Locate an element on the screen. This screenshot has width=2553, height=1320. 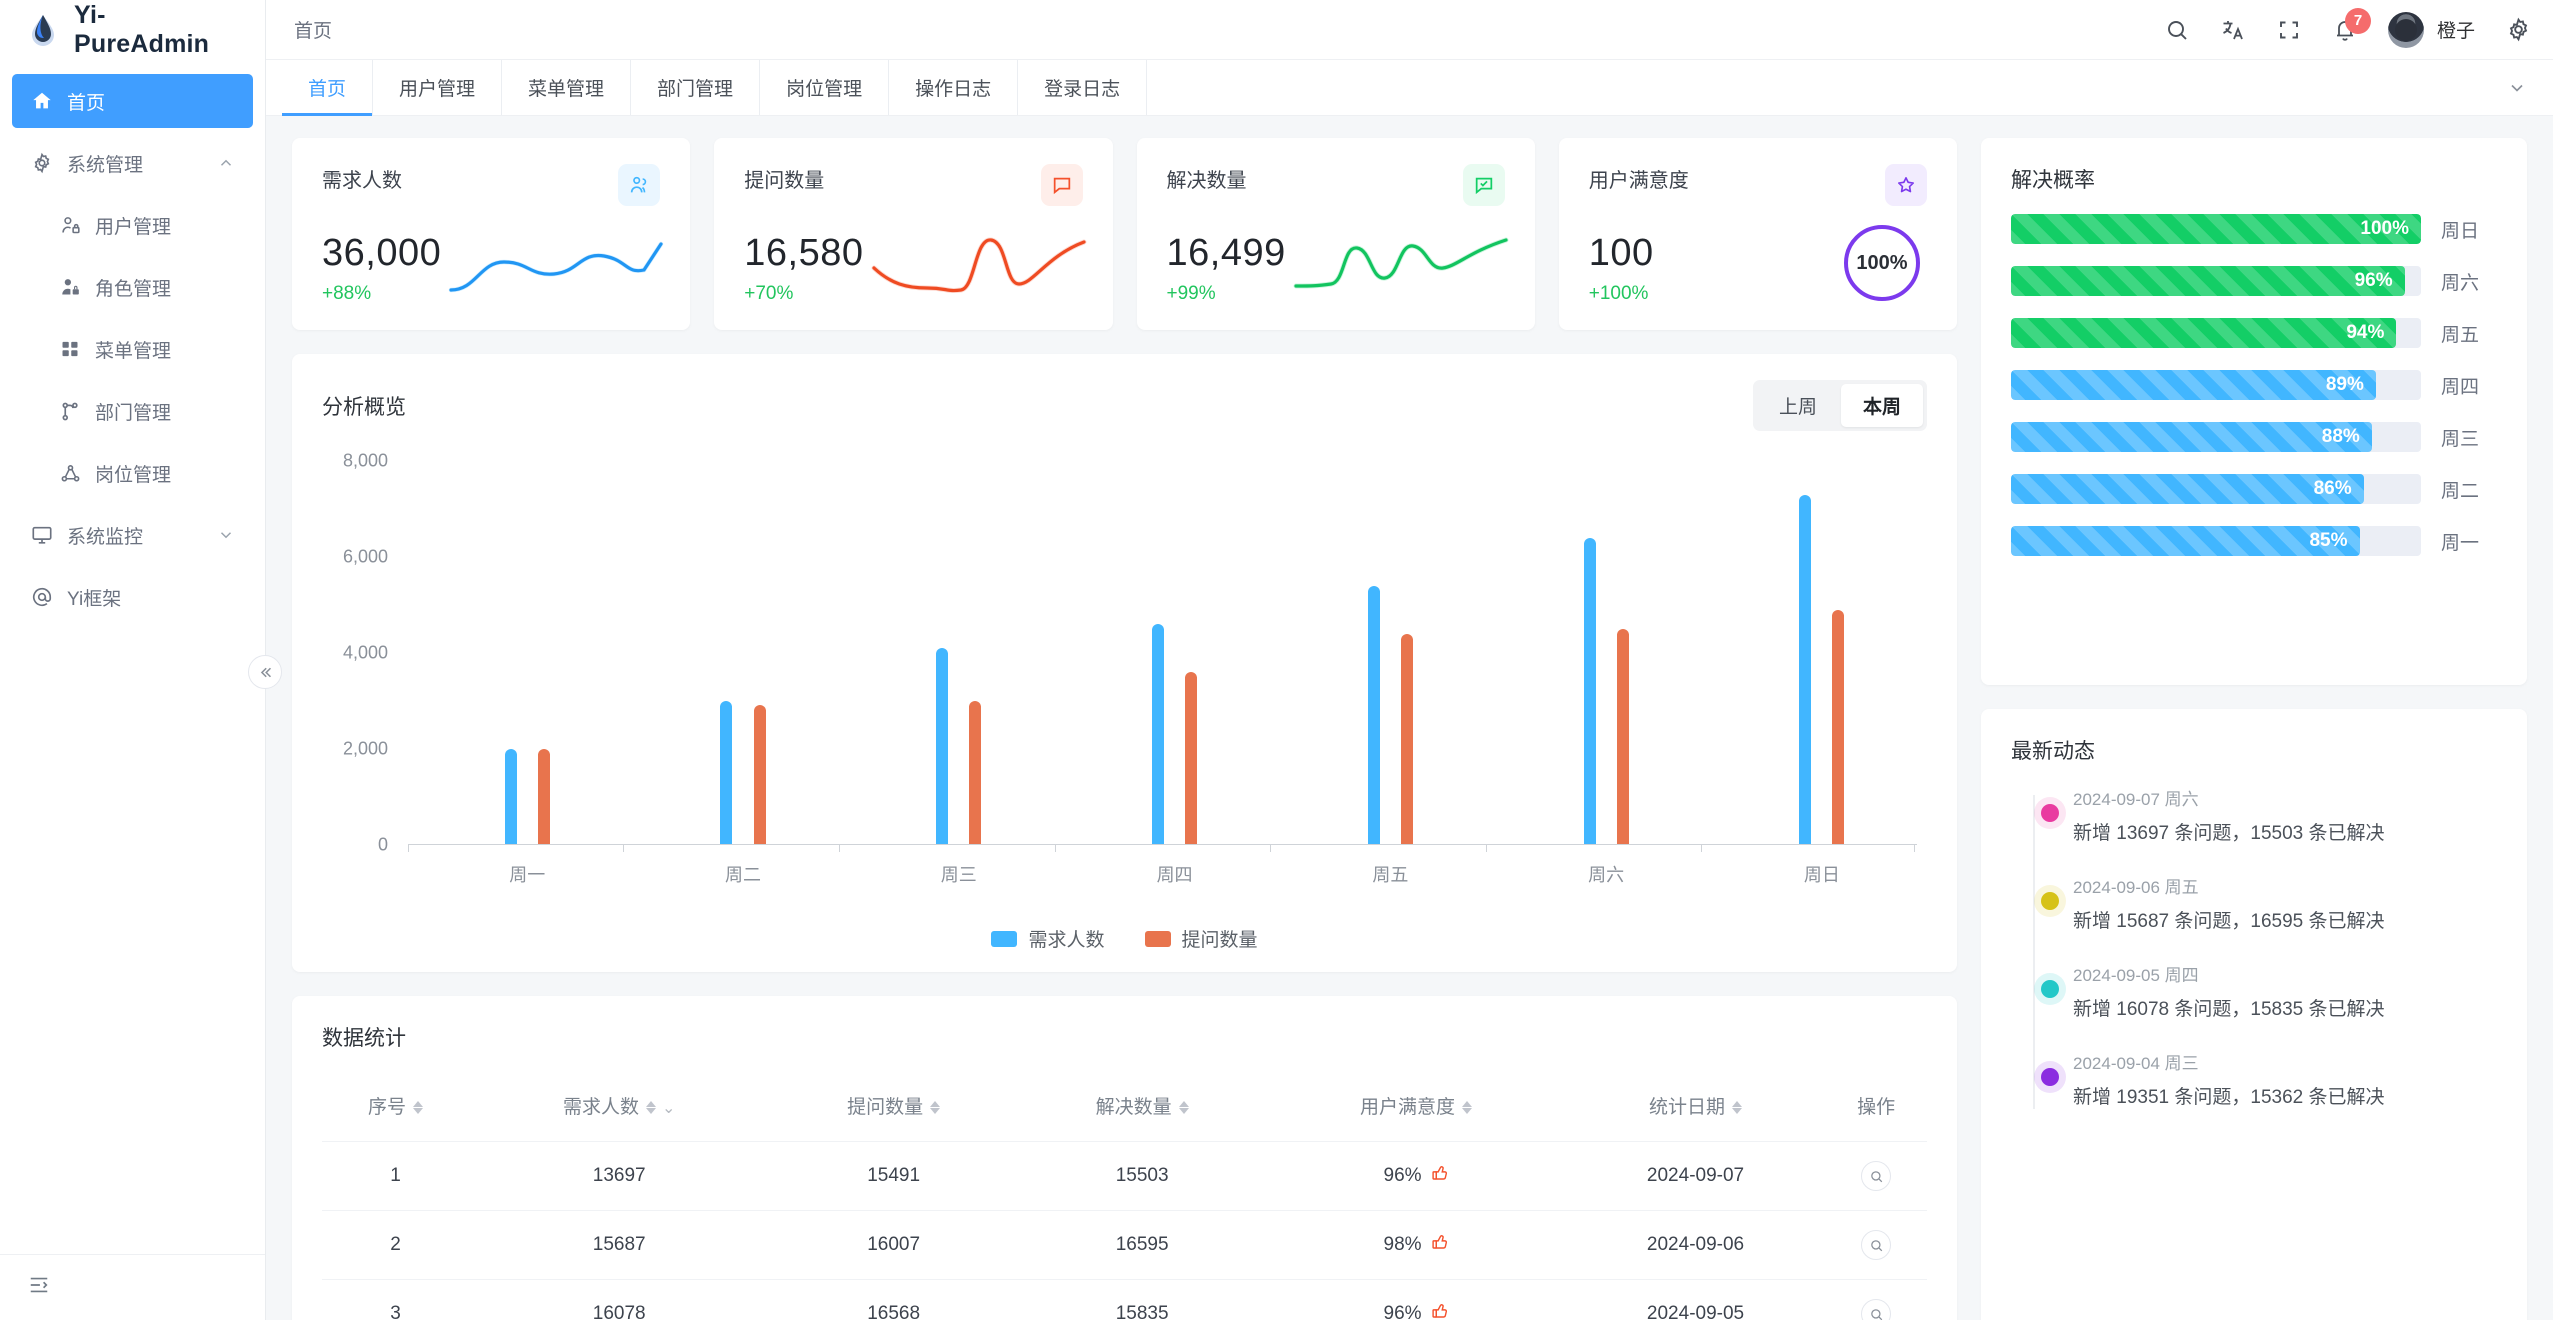
tab-label: 操作日志 is located at coordinates (953, 89).